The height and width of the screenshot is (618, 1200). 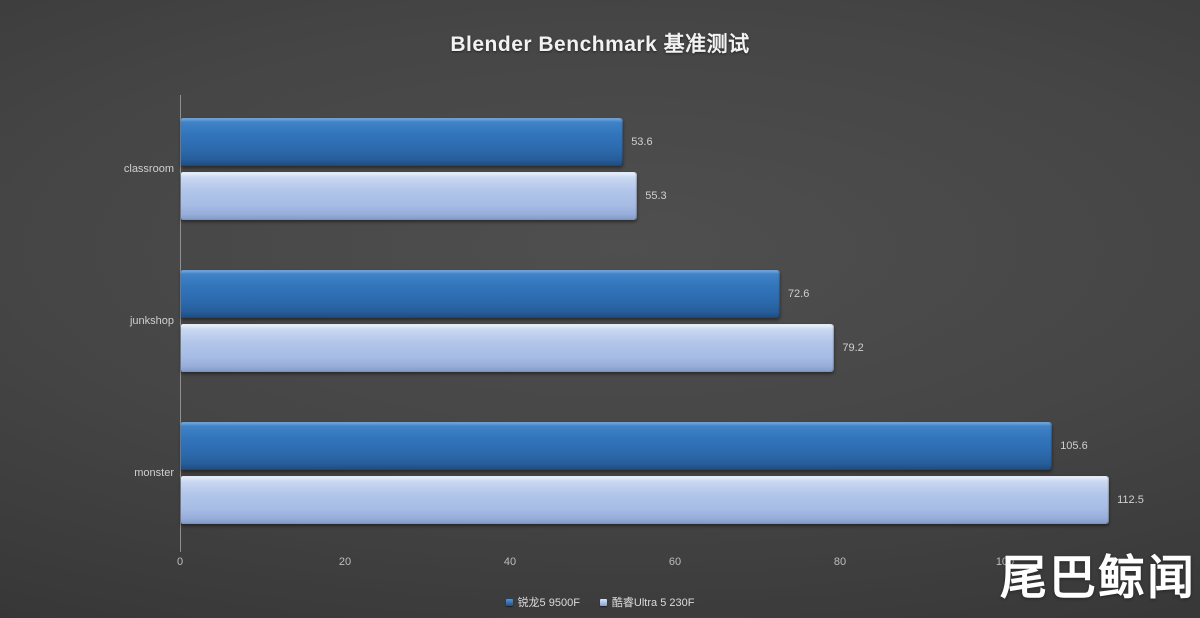 I want to click on legend: 锐龙5 9500F 酷睿Ultra 5 230F, so click(x=600, y=602).